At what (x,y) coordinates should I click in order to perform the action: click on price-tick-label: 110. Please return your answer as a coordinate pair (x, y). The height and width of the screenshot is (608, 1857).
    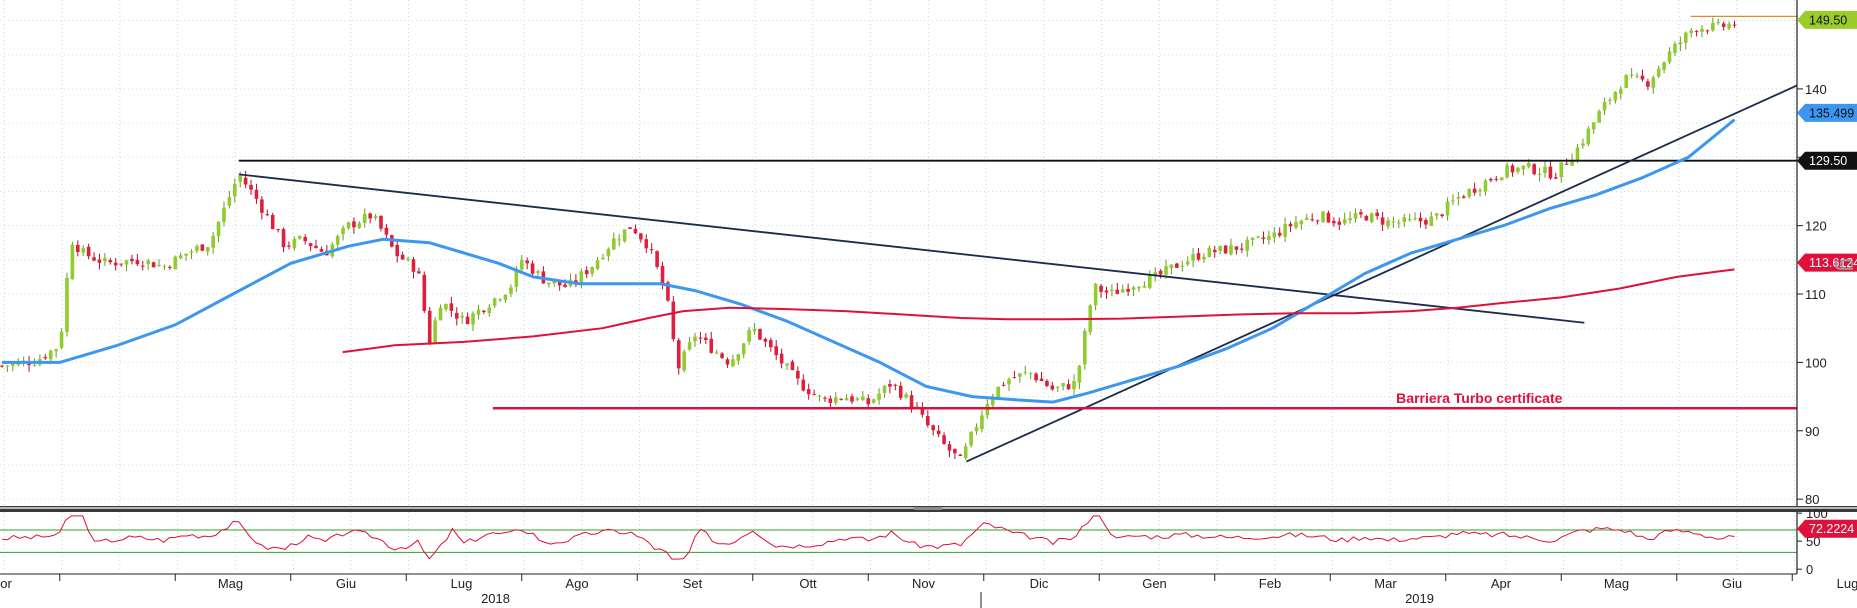
    Looking at the image, I should click on (1815, 294).